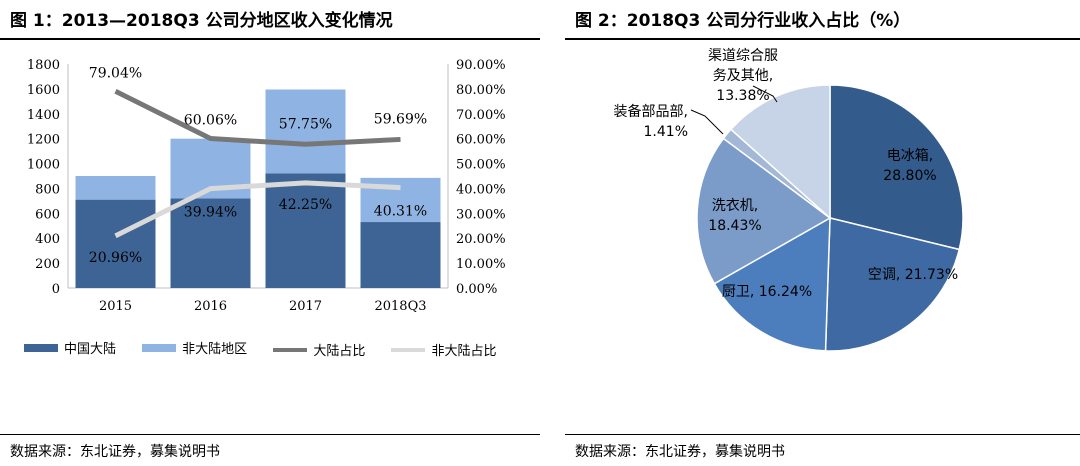 Image resolution: width=1080 pixels, height=466 pixels. Describe the element at coordinates (210, 121) in the screenshot. I see `data-label-mainland-share: 60.06%` at that location.